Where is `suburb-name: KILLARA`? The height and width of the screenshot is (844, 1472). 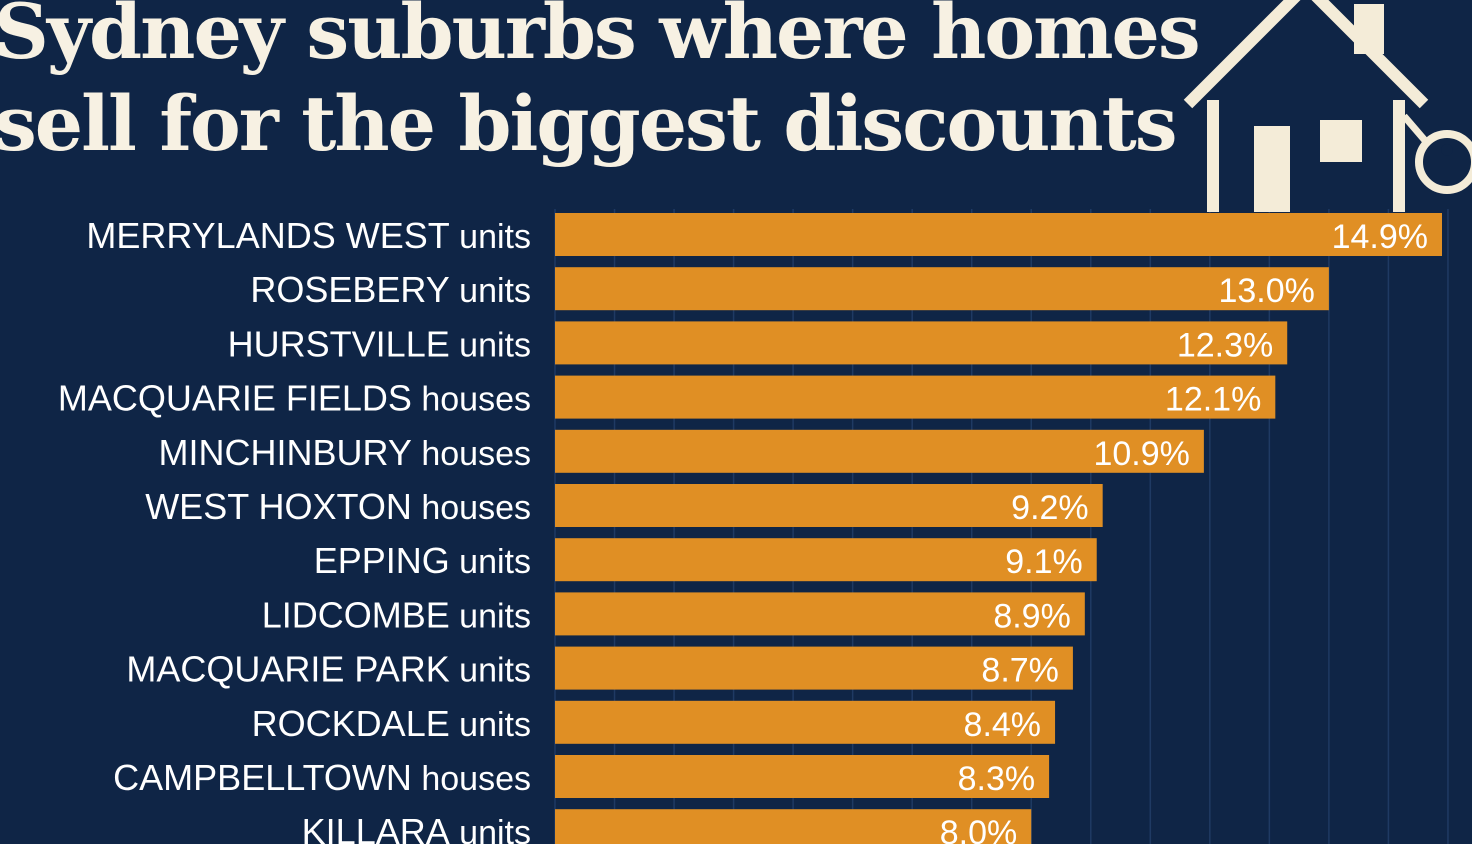
suburb-name: KILLARA is located at coordinates (376, 827).